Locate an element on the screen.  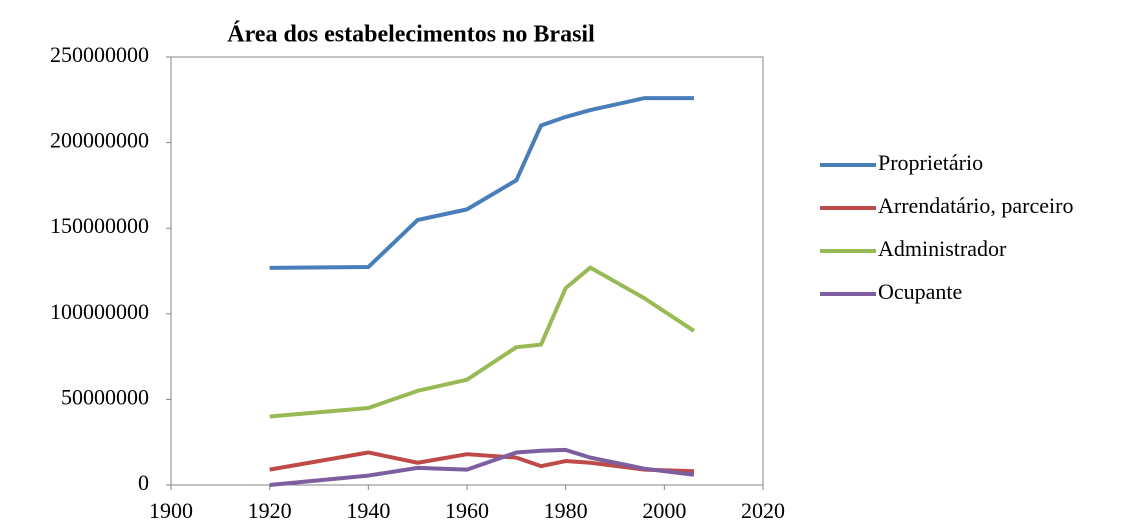
x-tick-label: 1940 is located at coordinates (368, 510).